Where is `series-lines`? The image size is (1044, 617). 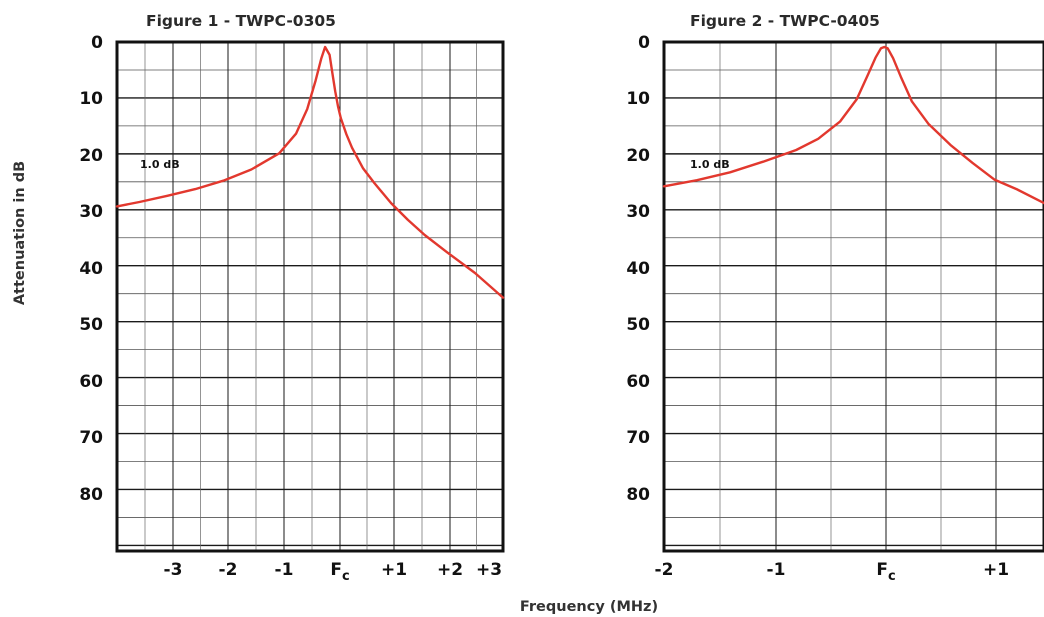
series-lines is located at coordinates (853, 125).